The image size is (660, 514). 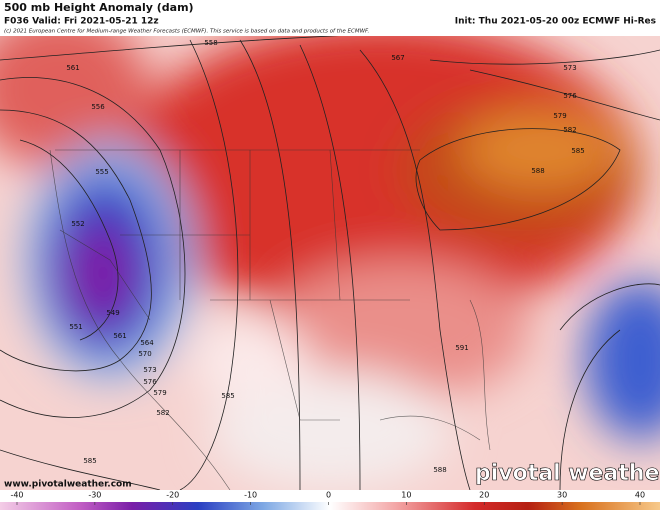 What do you see at coordinates (567, 473) in the screenshot?
I see `watermark: pivotal weather` at bounding box center [567, 473].